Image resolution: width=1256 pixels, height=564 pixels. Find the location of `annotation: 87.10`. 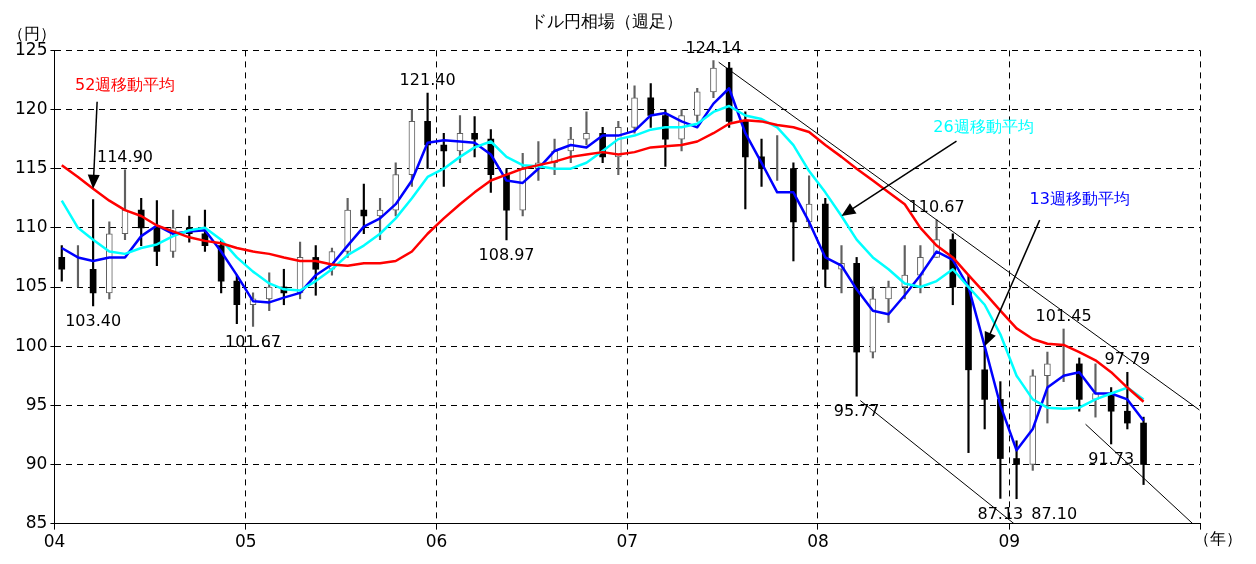

annotation: 87.10 is located at coordinates (1054, 513).